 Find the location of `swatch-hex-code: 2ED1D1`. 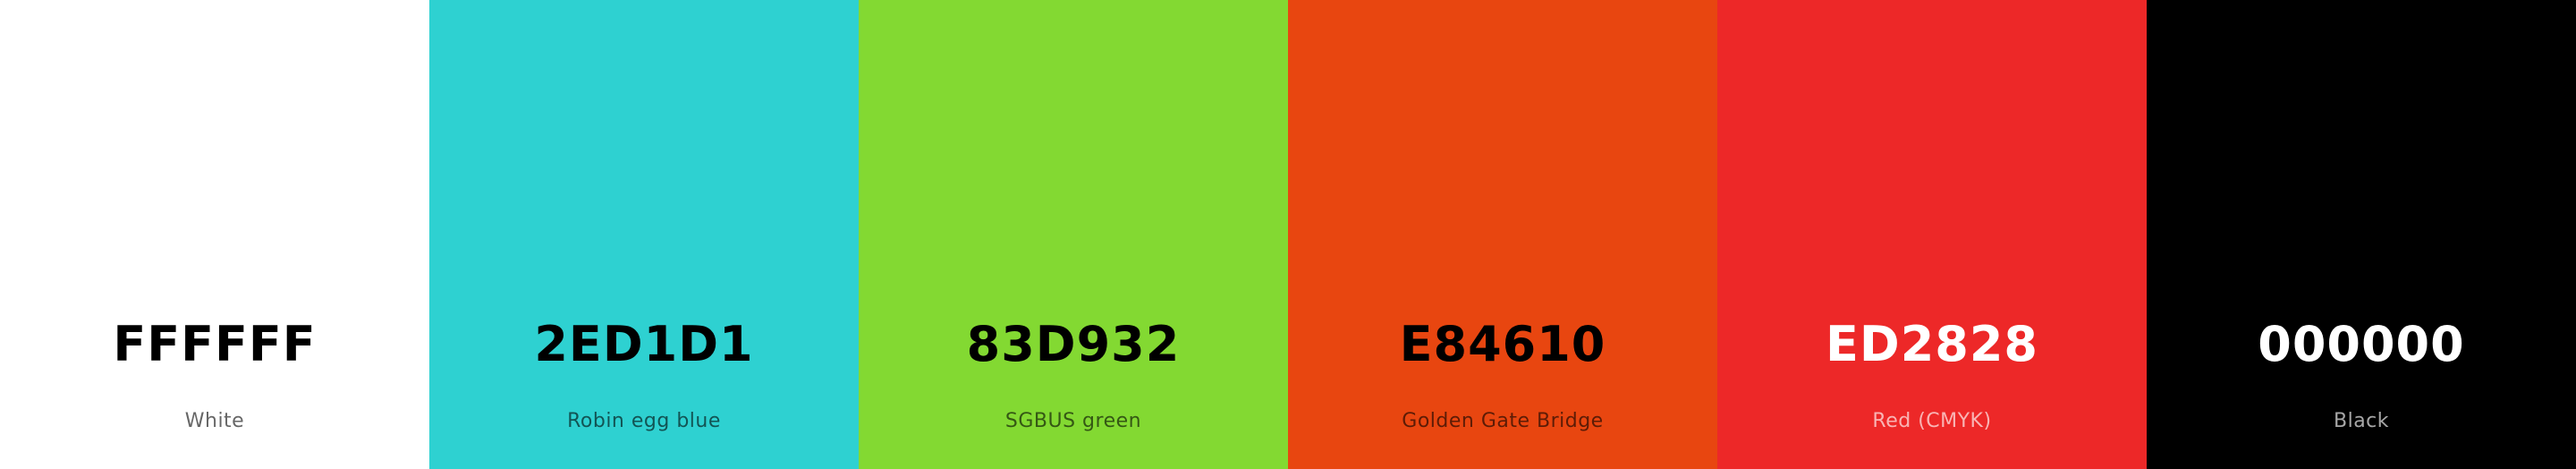

swatch-hex-code: 2ED1D1 is located at coordinates (644, 344).